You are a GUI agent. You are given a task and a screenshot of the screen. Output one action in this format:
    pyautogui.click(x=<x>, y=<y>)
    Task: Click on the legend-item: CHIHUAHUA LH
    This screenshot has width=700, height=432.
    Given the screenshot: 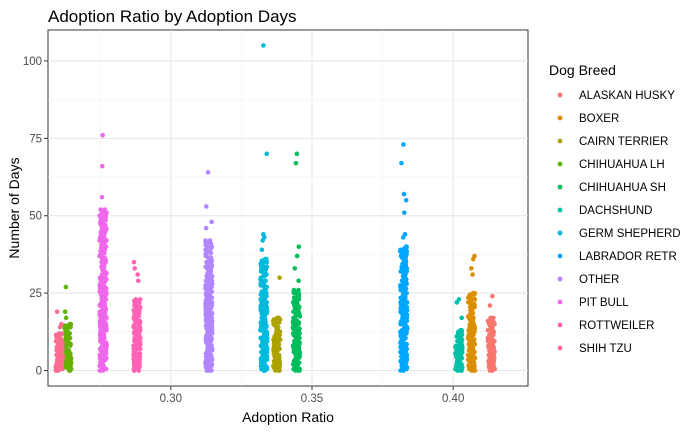 What is the action you would take?
    pyautogui.click(x=611, y=165)
    